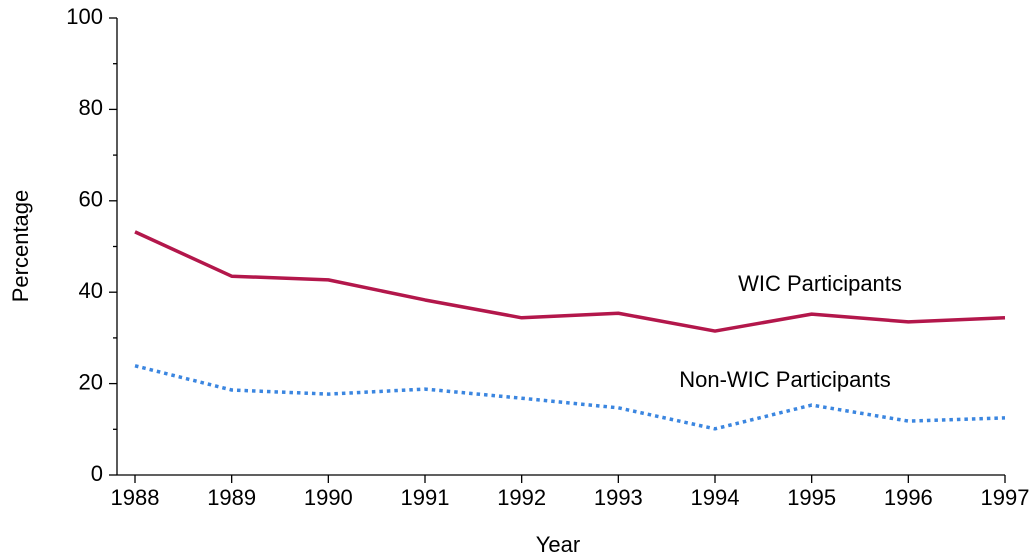 This screenshot has width=1036, height=560. Describe the element at coordinates (91, 107) in the screenshot. I see `y-tick-label: 80` at that location.